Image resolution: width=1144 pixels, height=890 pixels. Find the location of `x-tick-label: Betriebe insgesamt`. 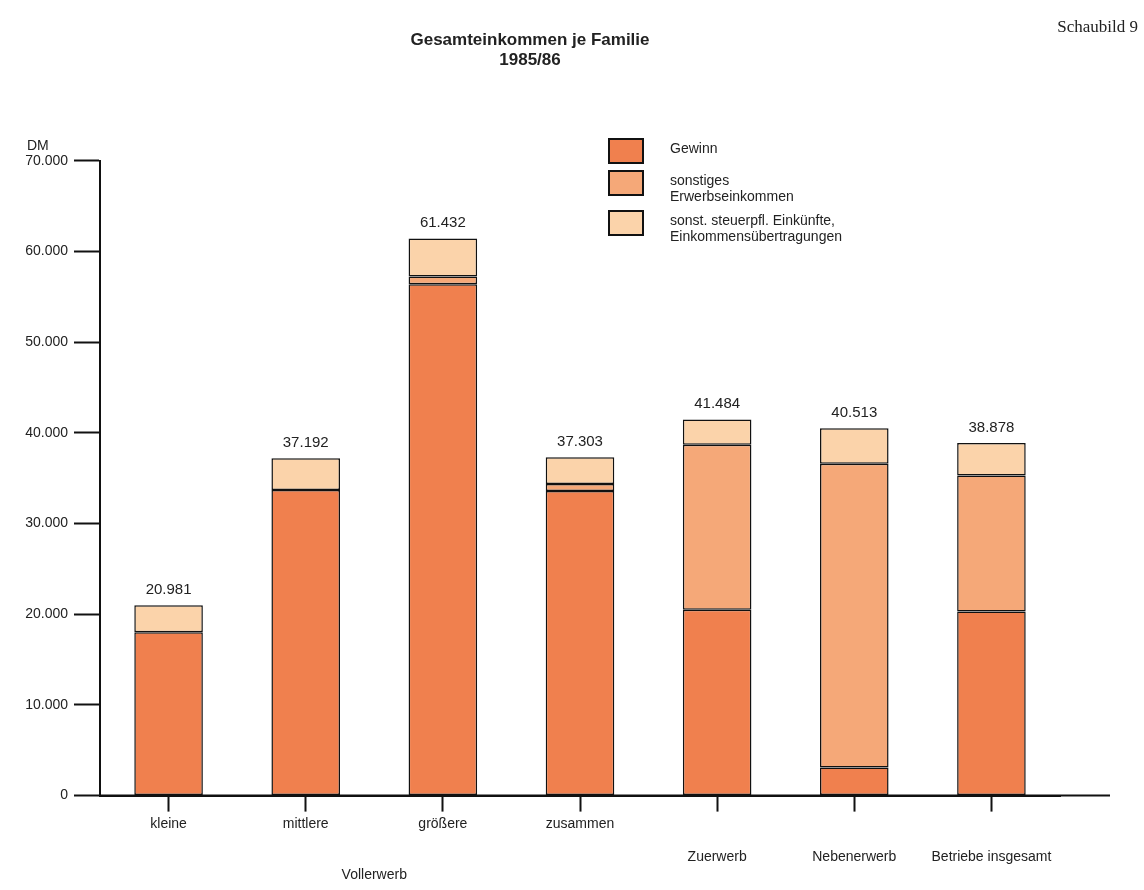

x-tick-label: Betriebe insgesamt is located at coordinates (991, 856).